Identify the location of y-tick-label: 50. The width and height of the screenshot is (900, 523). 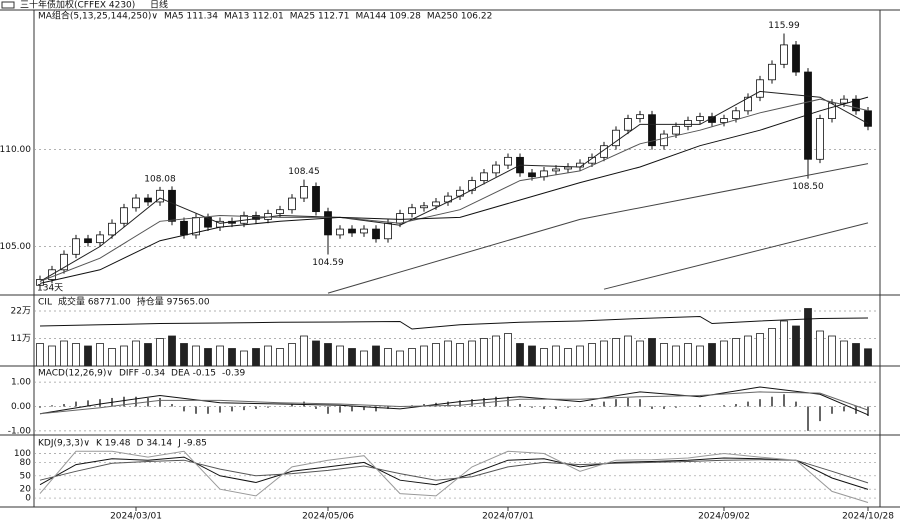
(26, 476).